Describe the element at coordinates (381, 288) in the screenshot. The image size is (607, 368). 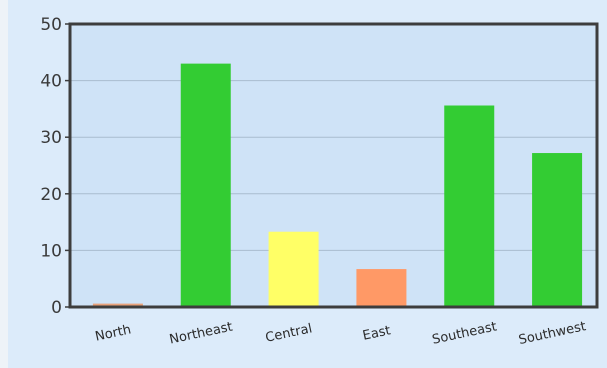
I see `bar-east` at that location.